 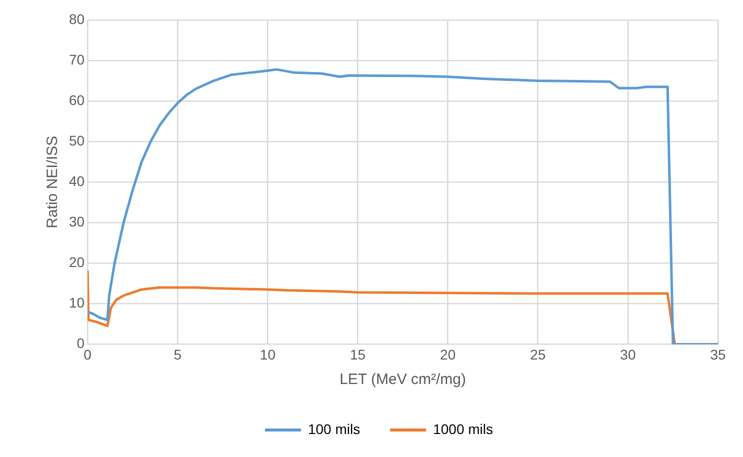 I want to click on legend-label: 100 mils, so click(x=334, y=428).